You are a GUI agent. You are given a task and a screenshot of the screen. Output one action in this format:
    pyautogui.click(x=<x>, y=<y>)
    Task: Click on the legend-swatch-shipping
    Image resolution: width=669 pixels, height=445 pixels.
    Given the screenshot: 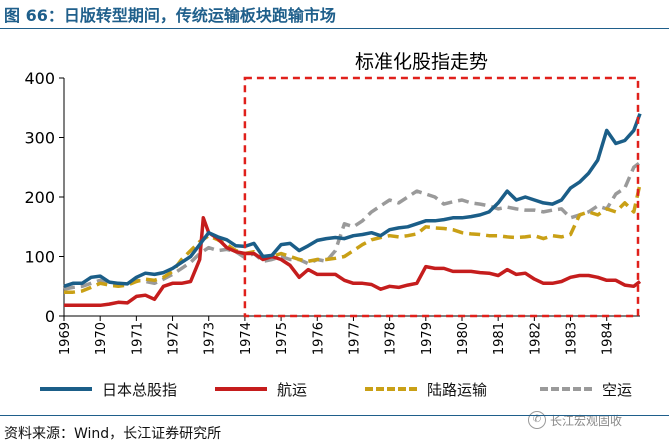 What is the action you would take?
    pyautogui.click(x=241, y=389)
    